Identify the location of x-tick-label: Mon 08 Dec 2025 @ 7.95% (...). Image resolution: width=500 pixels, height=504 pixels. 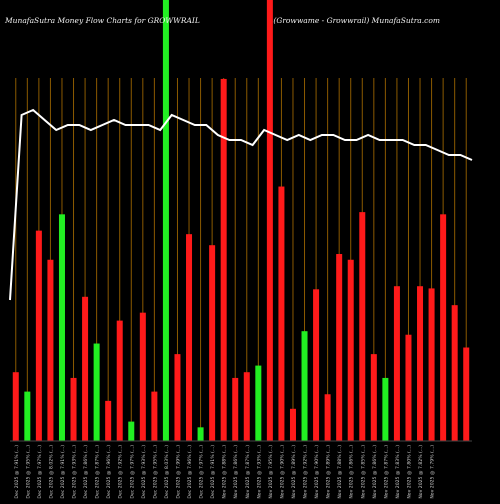
(155, 472).